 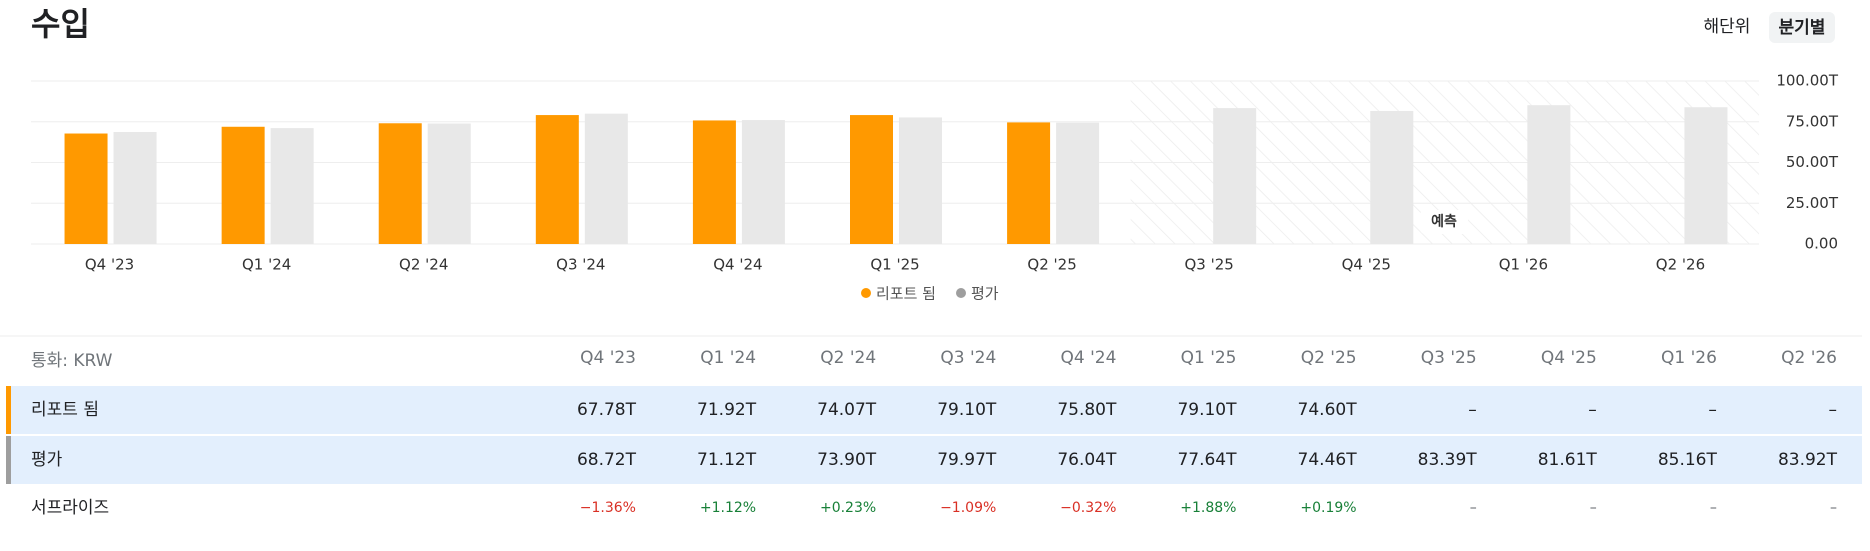 I want to click on y-tick-label: 75.00T, so click(x=1812, y=121).